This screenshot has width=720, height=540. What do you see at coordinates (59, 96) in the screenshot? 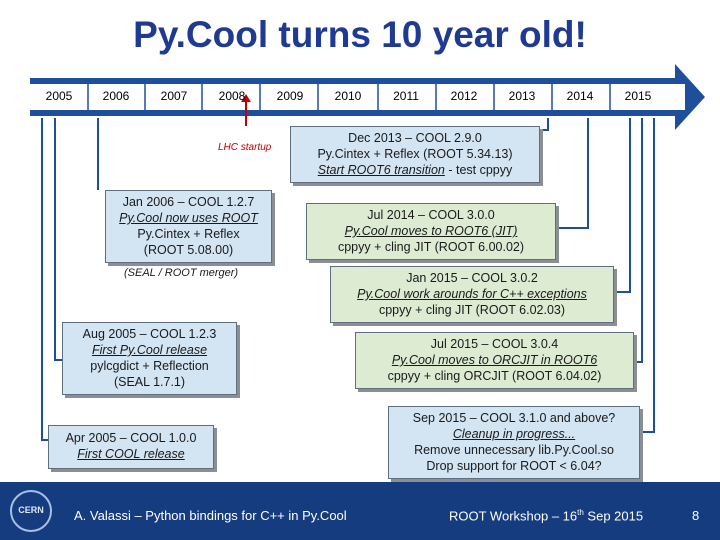
I see `year-label: 2005` at bounding box center [59, 96].